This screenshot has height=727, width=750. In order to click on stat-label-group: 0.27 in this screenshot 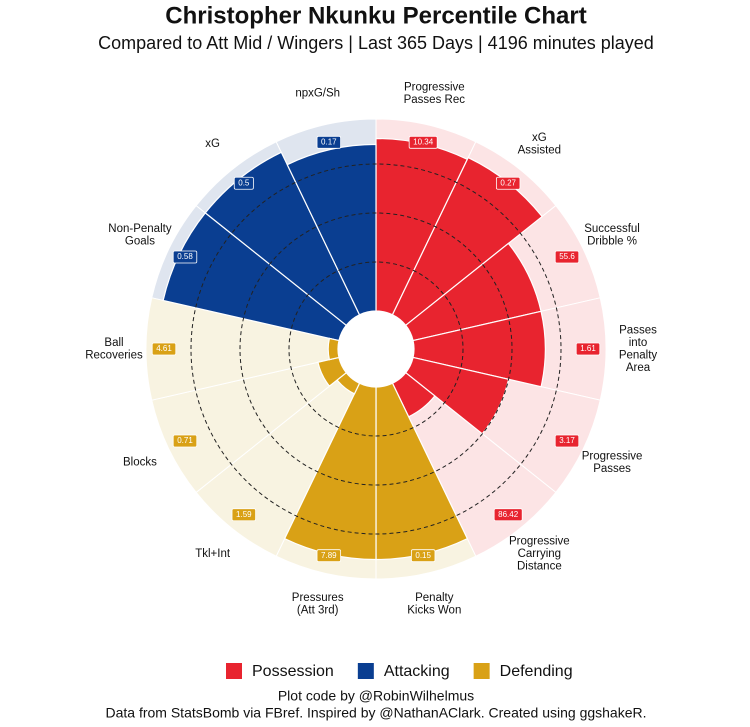, I will do `click(508, 183)`.